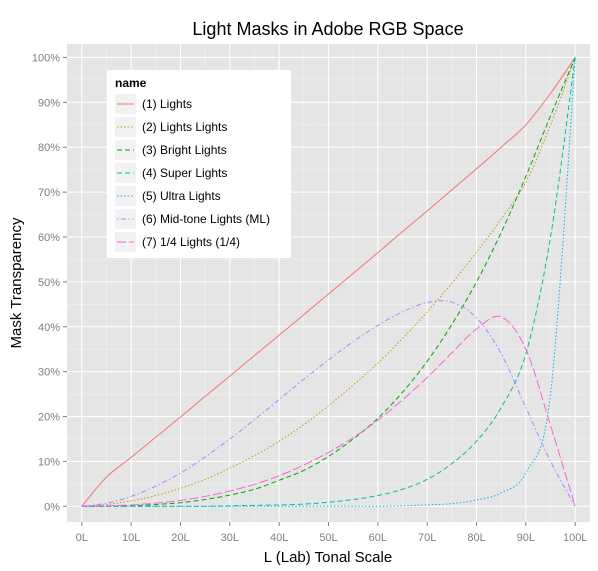 Image resolution: width=598 pixels, height=571 pixels. What do you see at coordinates (52, 507) in the screenshot?
I see `y-tick-label: 0%` at bounding box center [52, 507].